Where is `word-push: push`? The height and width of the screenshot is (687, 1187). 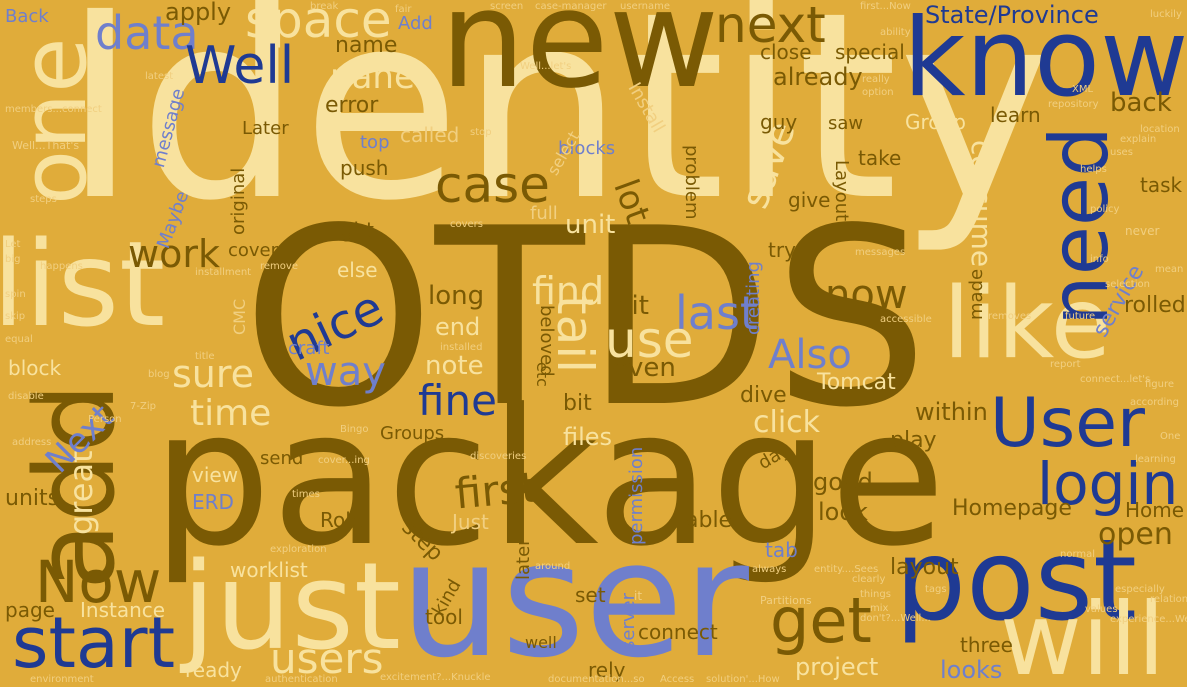
word-push: push is located at coordinates (364, 168).